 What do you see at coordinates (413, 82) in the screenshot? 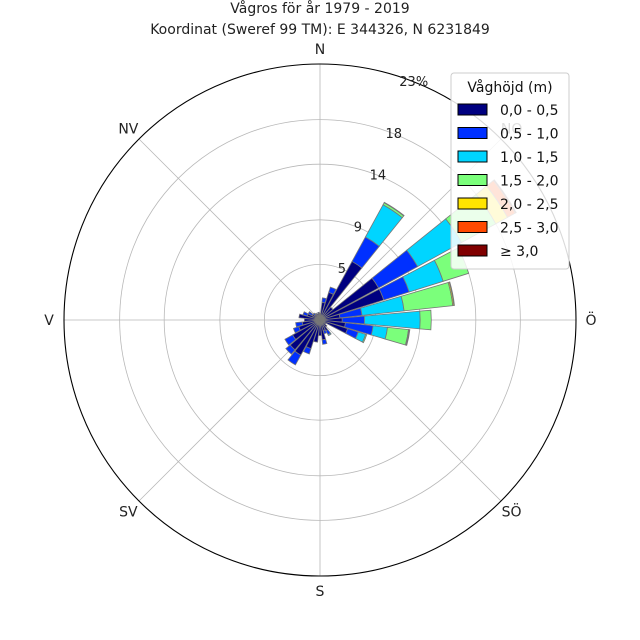
I see `radial-tick-label: 23%` at bounding box center [413, 82].